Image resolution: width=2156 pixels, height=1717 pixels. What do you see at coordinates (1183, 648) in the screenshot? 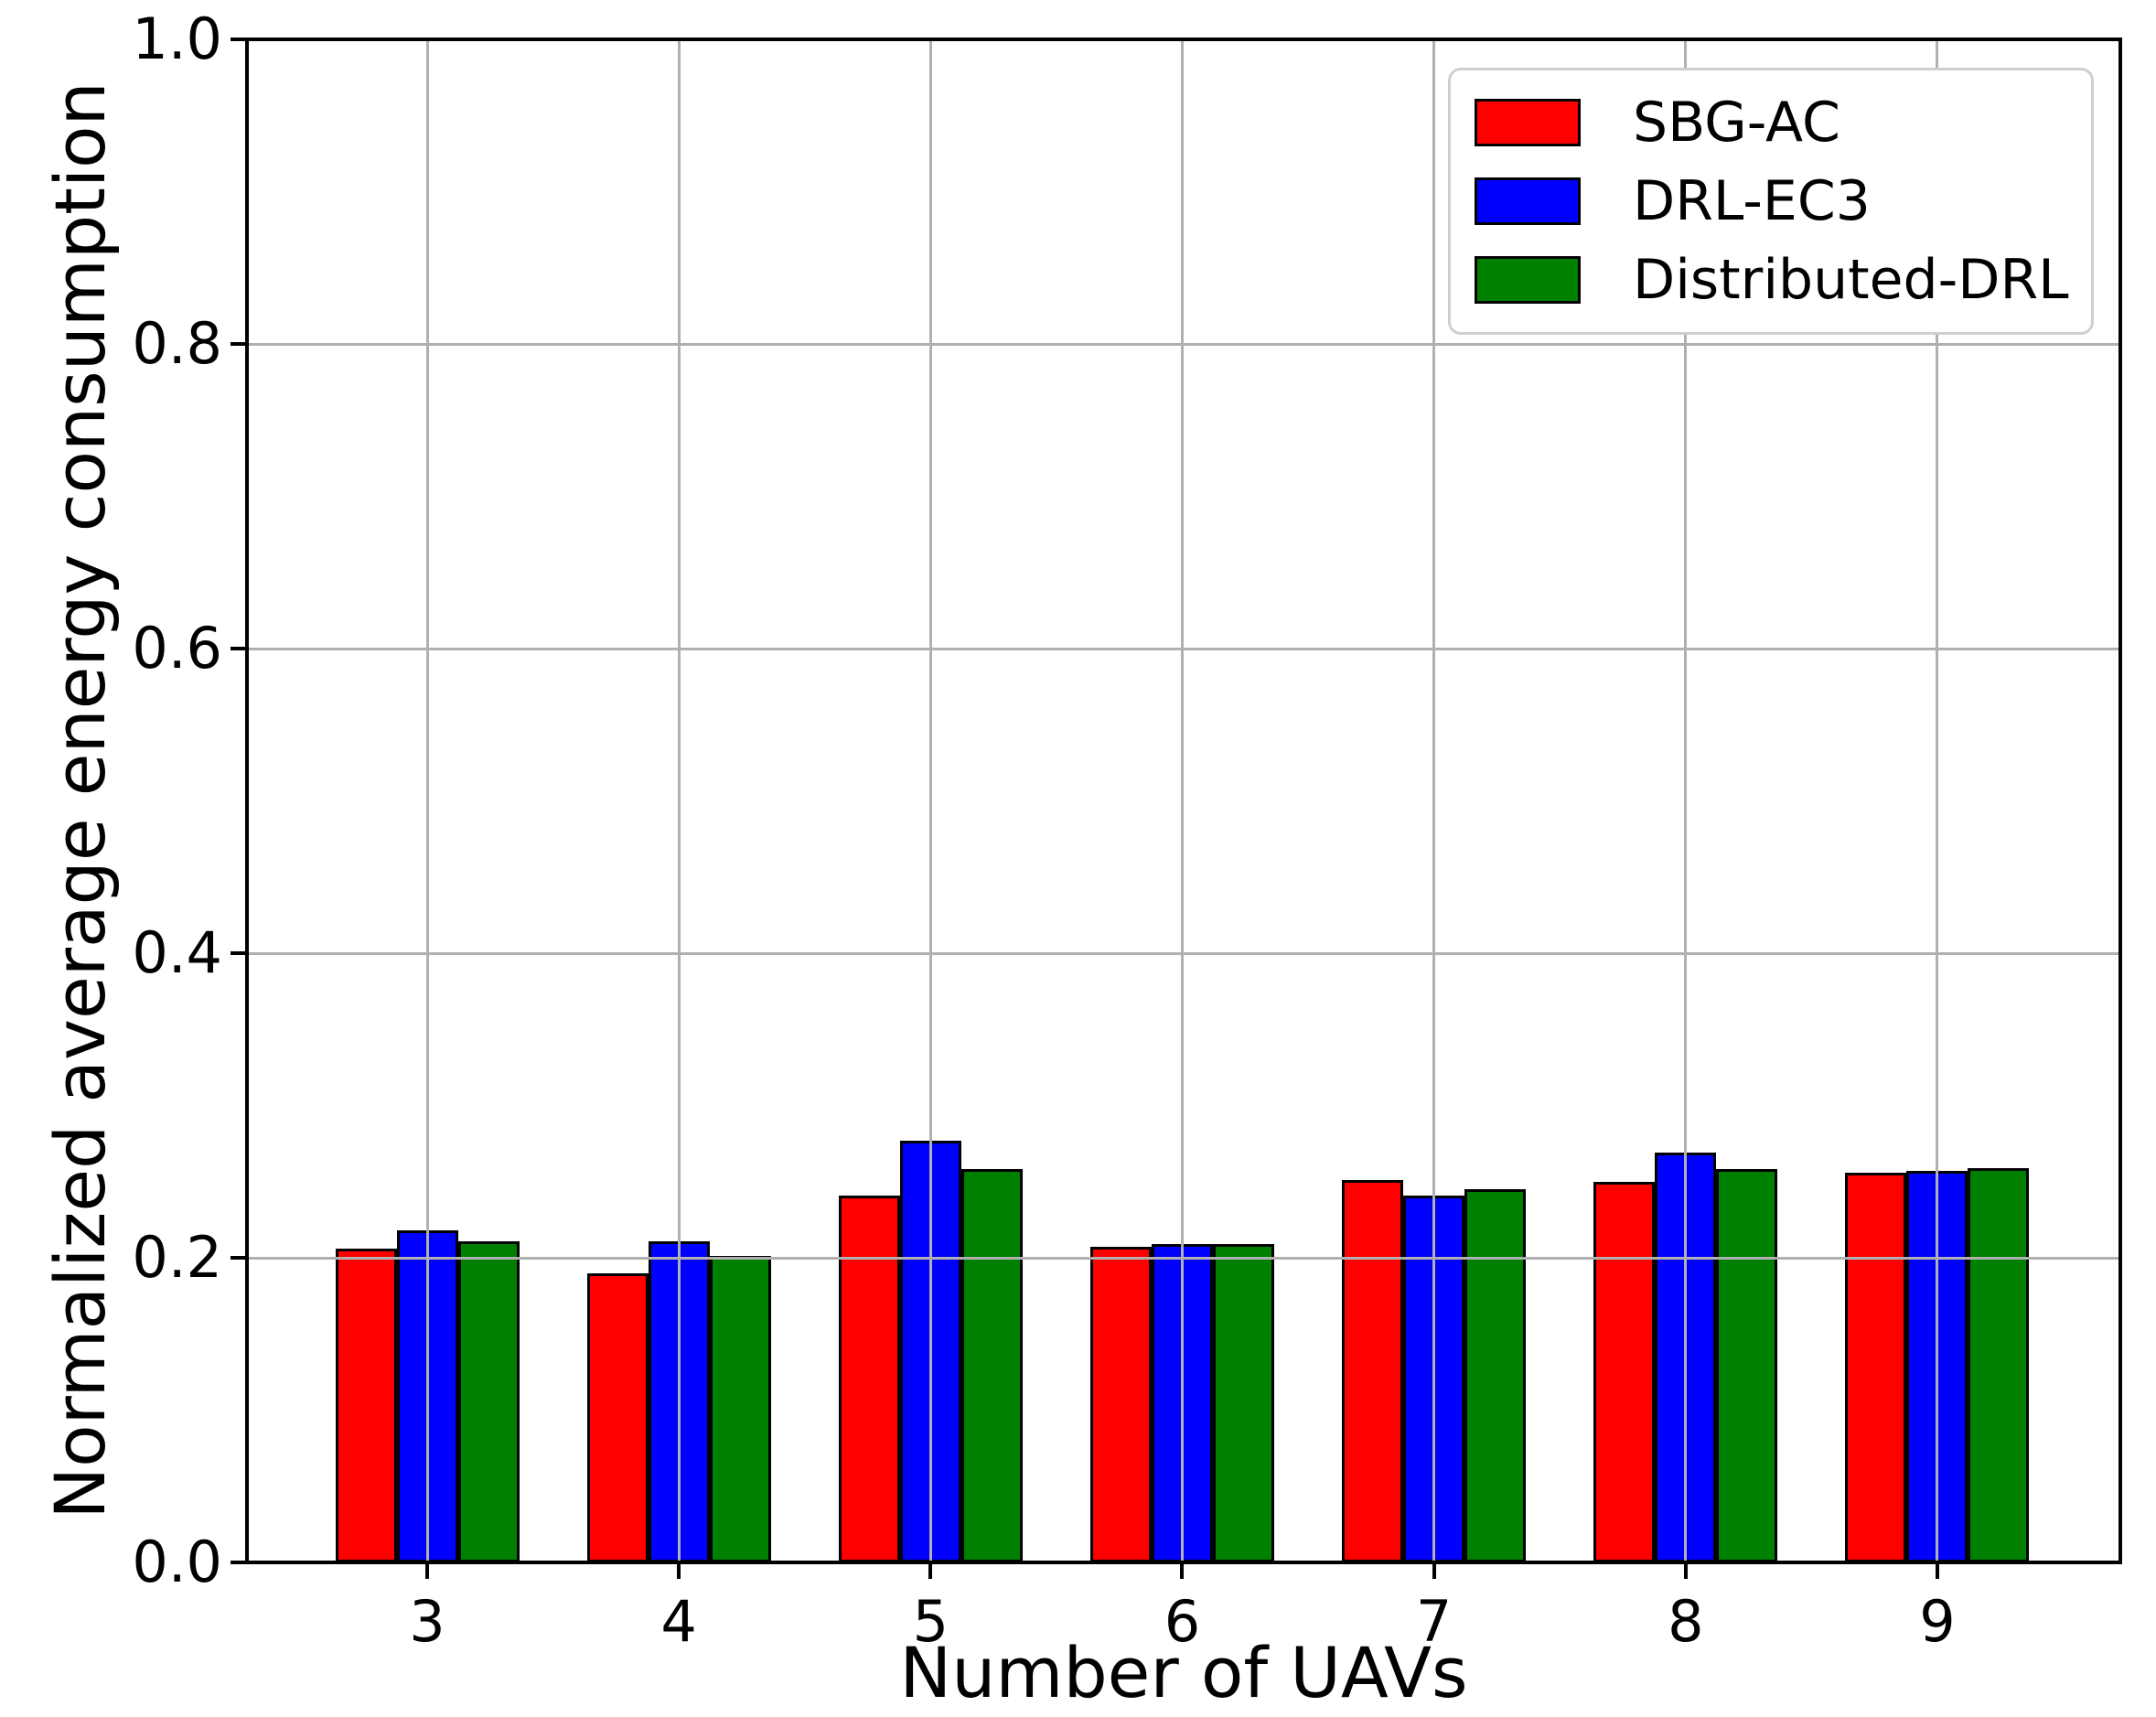
I see `gridline-y-0.6` at bounding box center [1183, 648].